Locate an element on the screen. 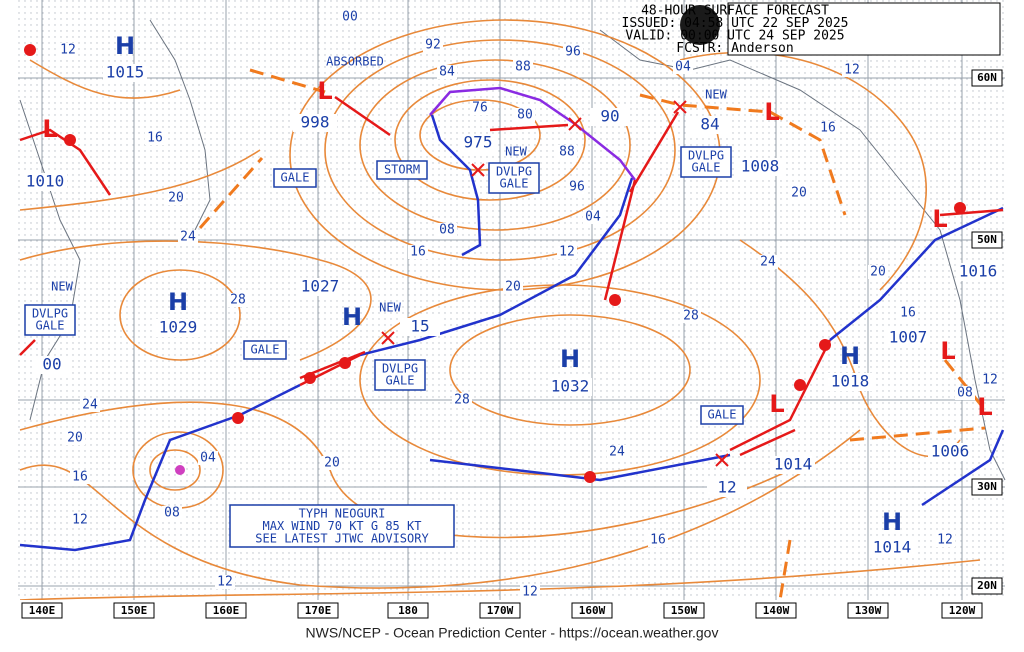 This screenshot has height=652, width=1024. isobar-label: 88 is located at coordinates (523, 67).